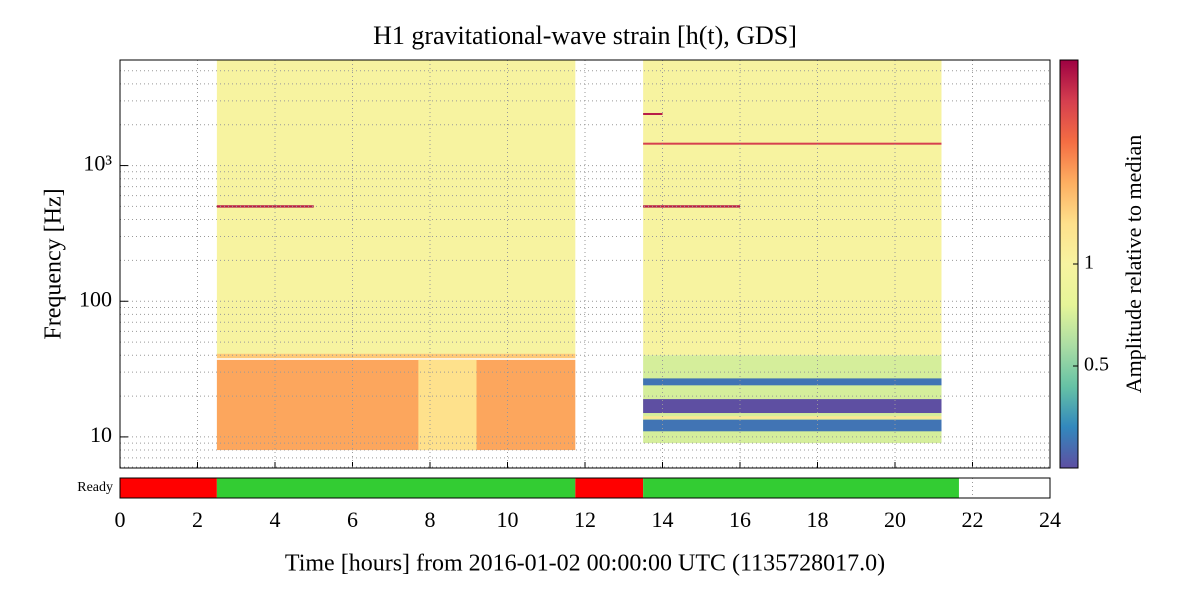 Image resolution: width=1200 pixels, height=600 pixels. Describe the element at coordinates (1133, 264) in the screenshot. I see `colorbar-label: Amplitude relative to median` at that location.